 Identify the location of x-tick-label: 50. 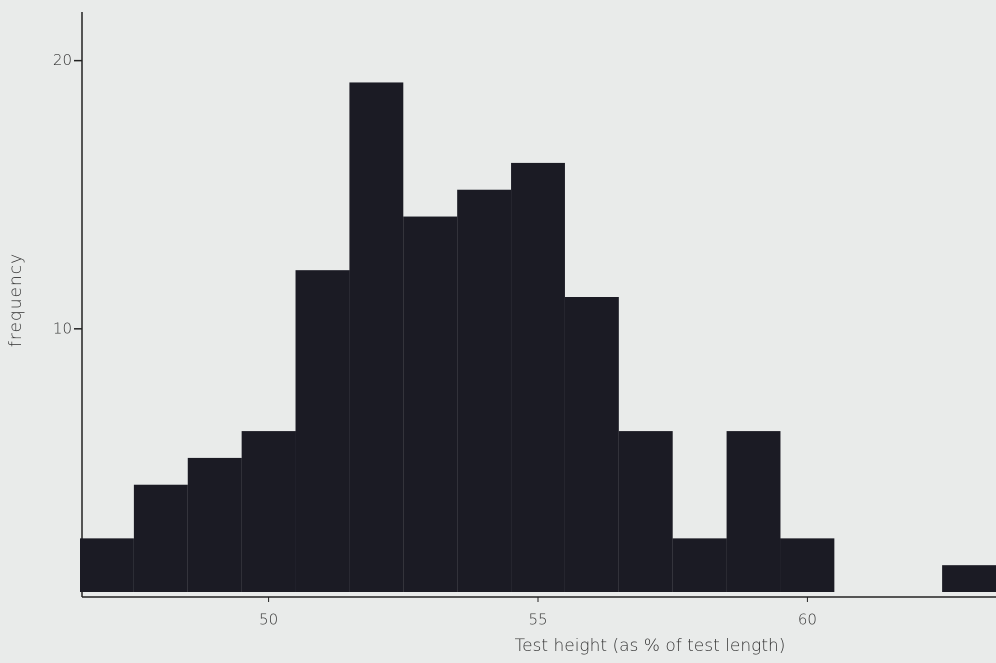
(268, 620).